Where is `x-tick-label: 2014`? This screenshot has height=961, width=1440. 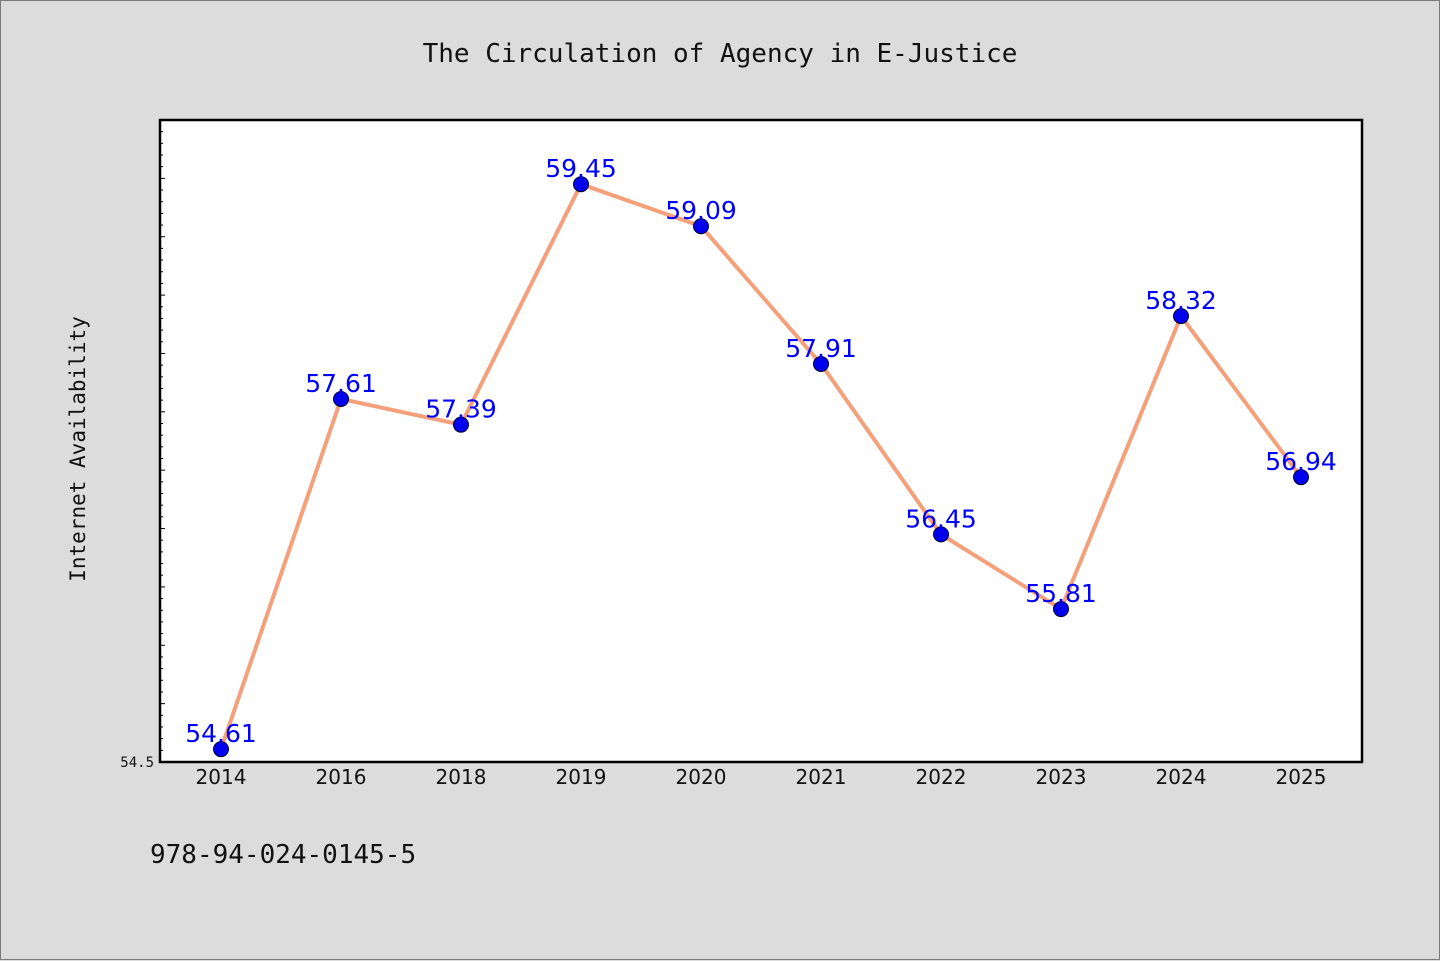 x-tick-label: 2014 is located at coordinates (221, 777).